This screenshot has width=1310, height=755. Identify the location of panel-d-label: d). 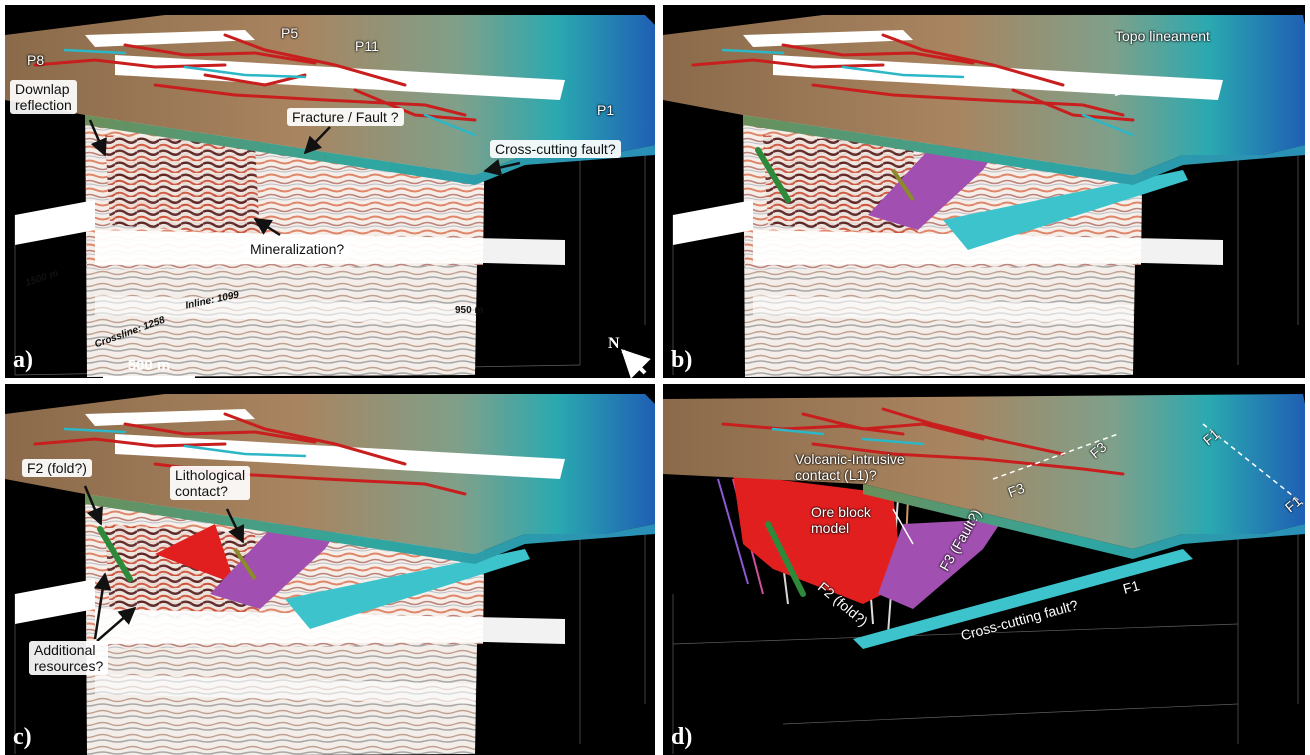
(682, 737).